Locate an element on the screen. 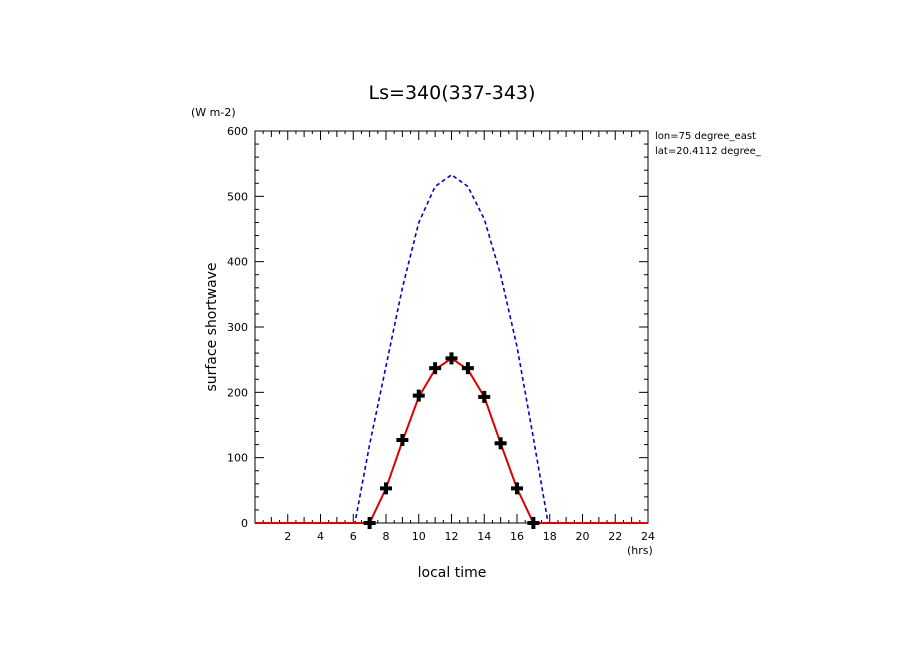 This screenshot has width=904, height=654. x-tick-label: 22 is located at coordinates (615, 536).